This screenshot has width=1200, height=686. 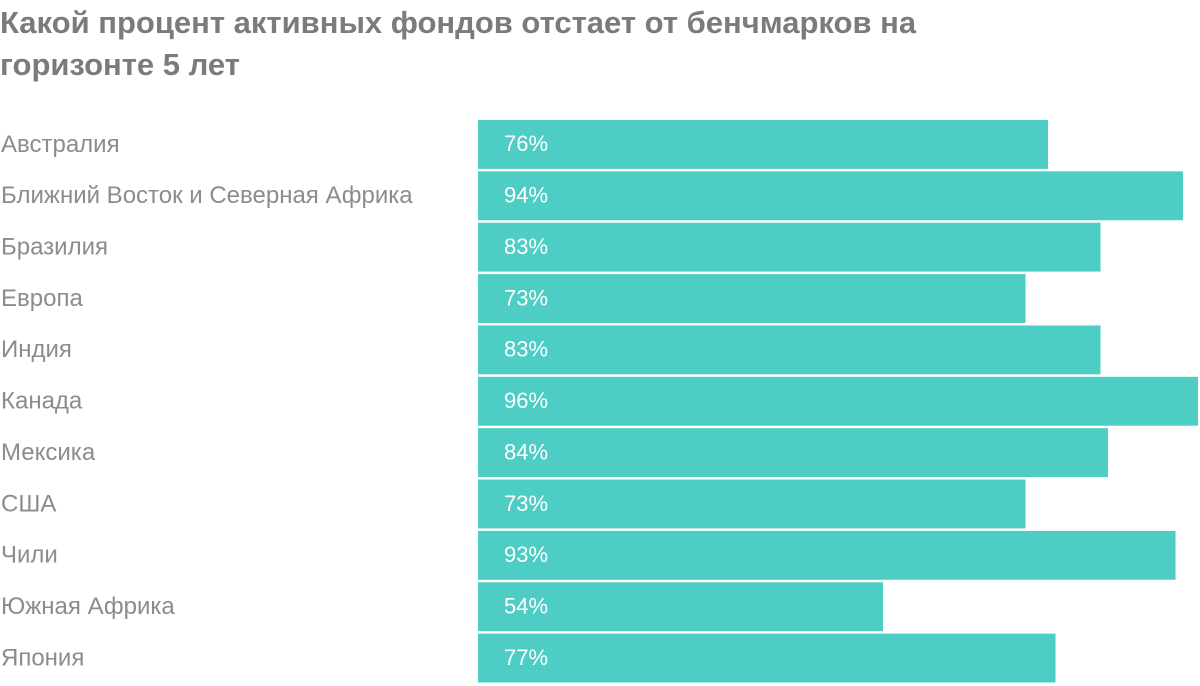 What do you see at coordinates (526, 554) in the screenshot?
I see `value-label: 93%` at bounding box center [526, 554].